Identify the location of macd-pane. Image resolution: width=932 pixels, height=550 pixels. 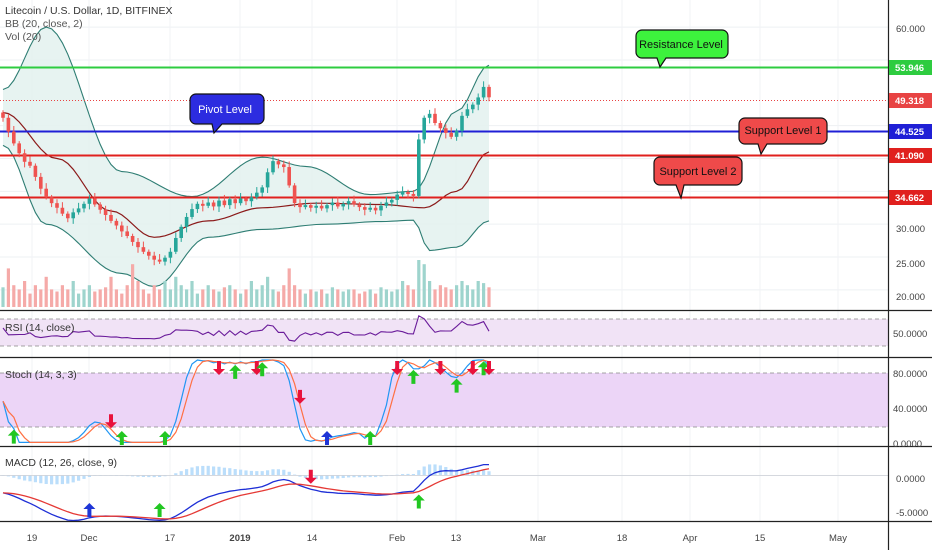
(444, 492).